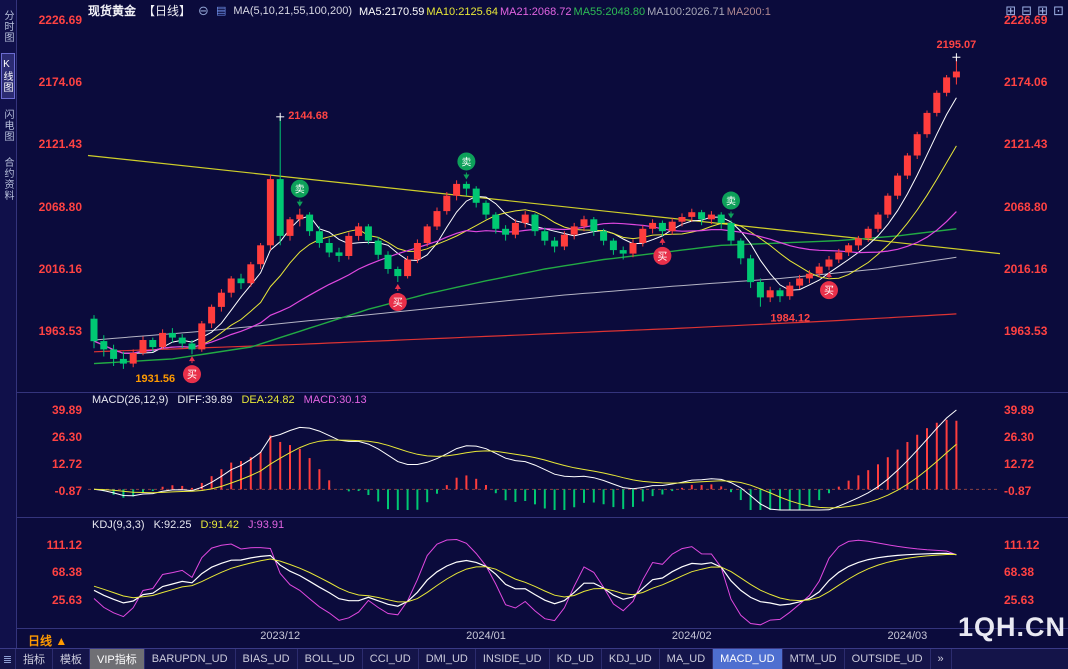  I want to click on macd-panel-chart, so click(544, 456).